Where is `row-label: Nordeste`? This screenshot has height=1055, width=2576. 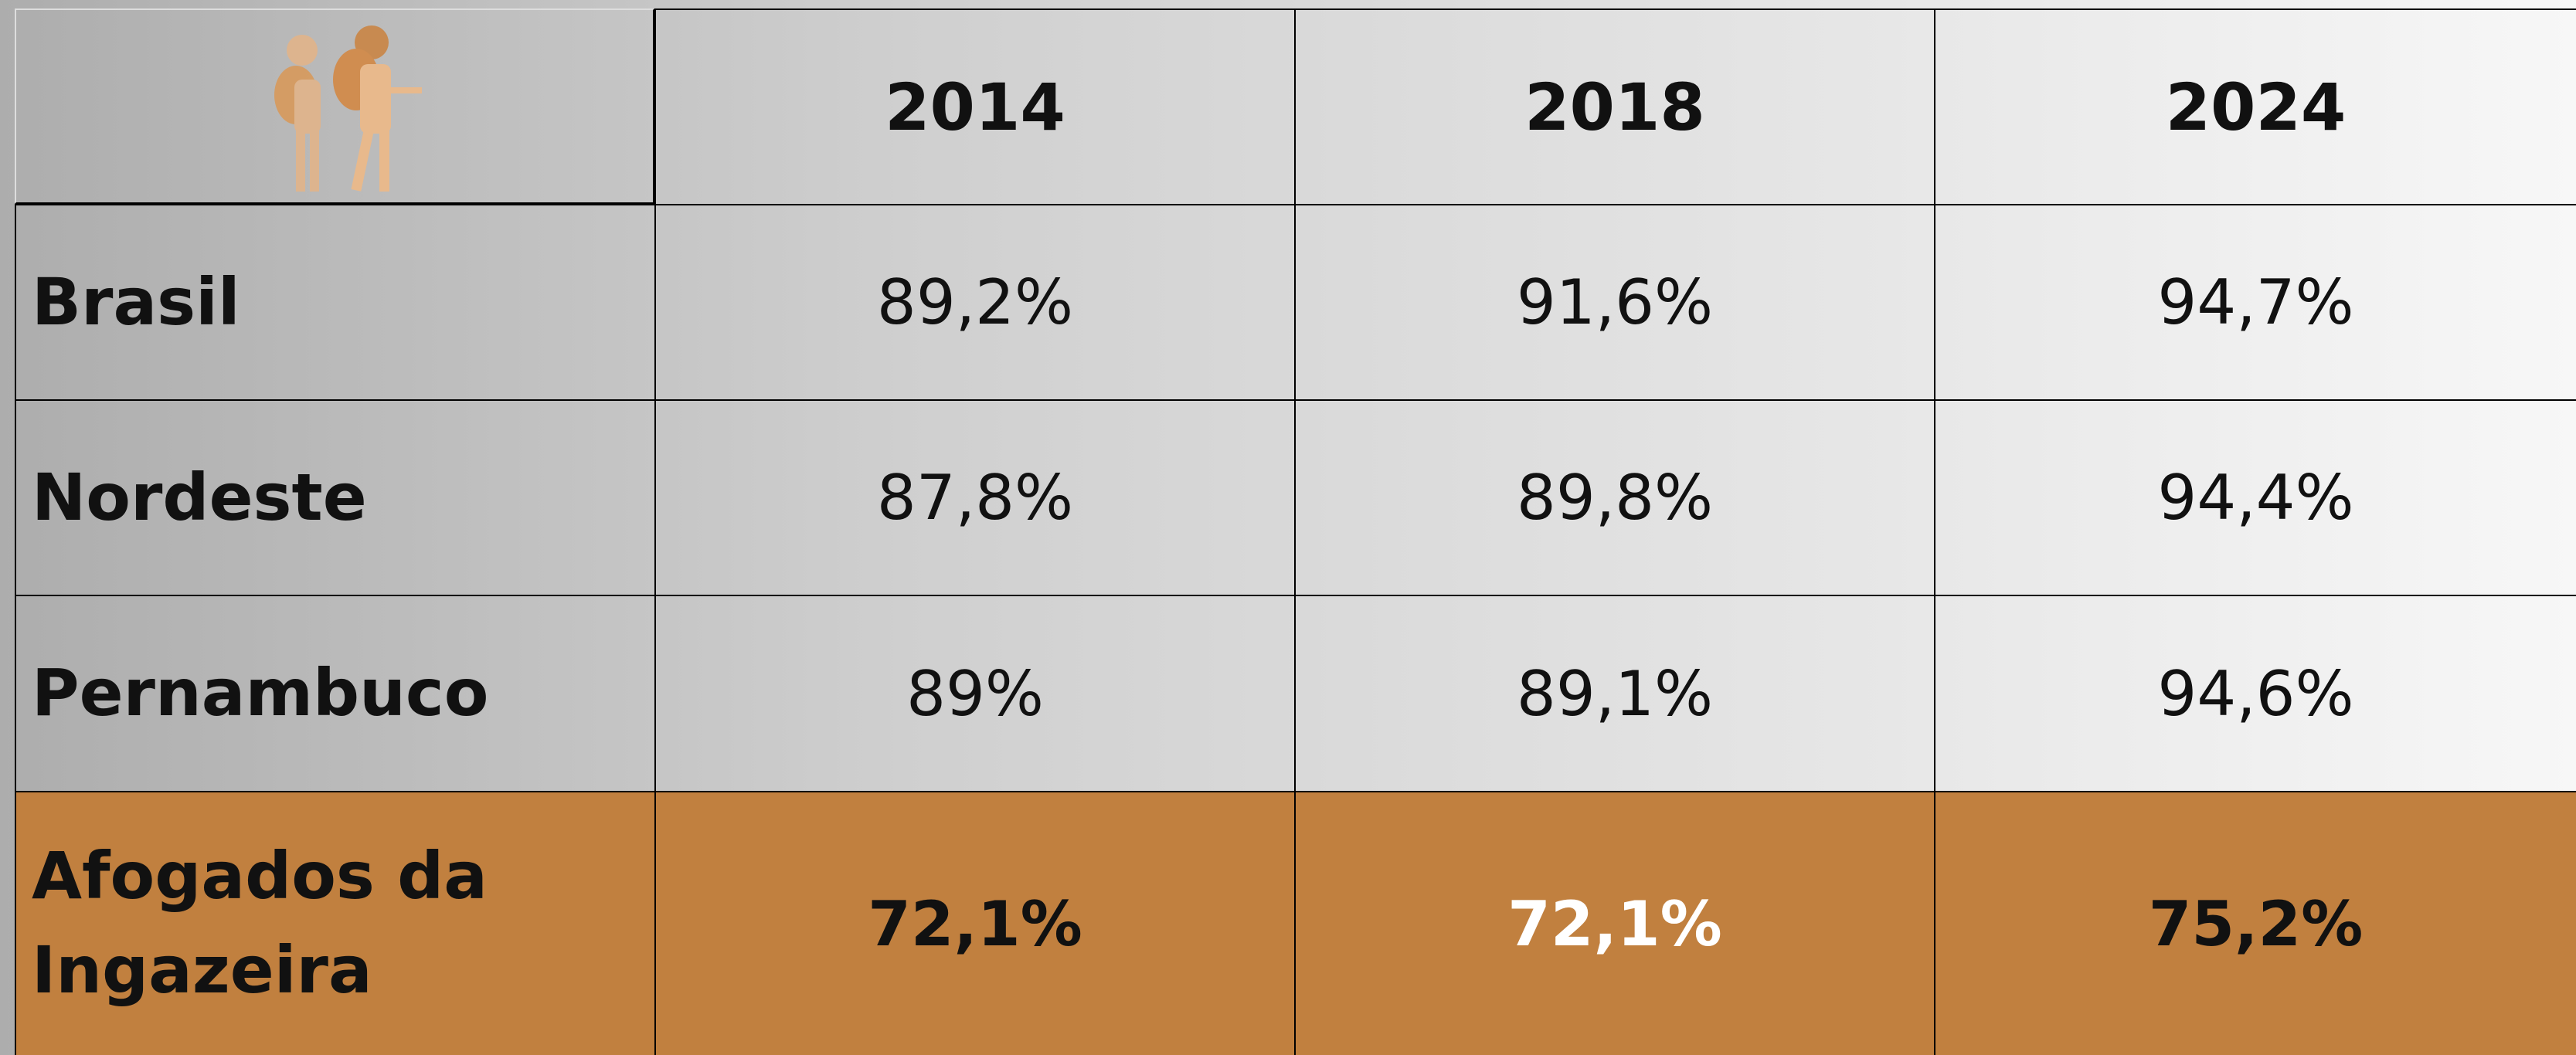 row-label: Nordeste is located at coordinates (335, 497).